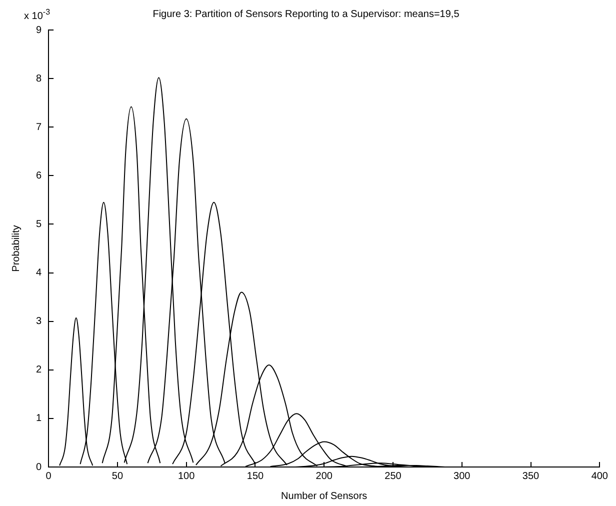 The image size is (616, 506). What do you see at coordinates (324, 496) in the screenshot?
I see `x-axis-title: Number of Sensors` at bounding box center [324, 496].